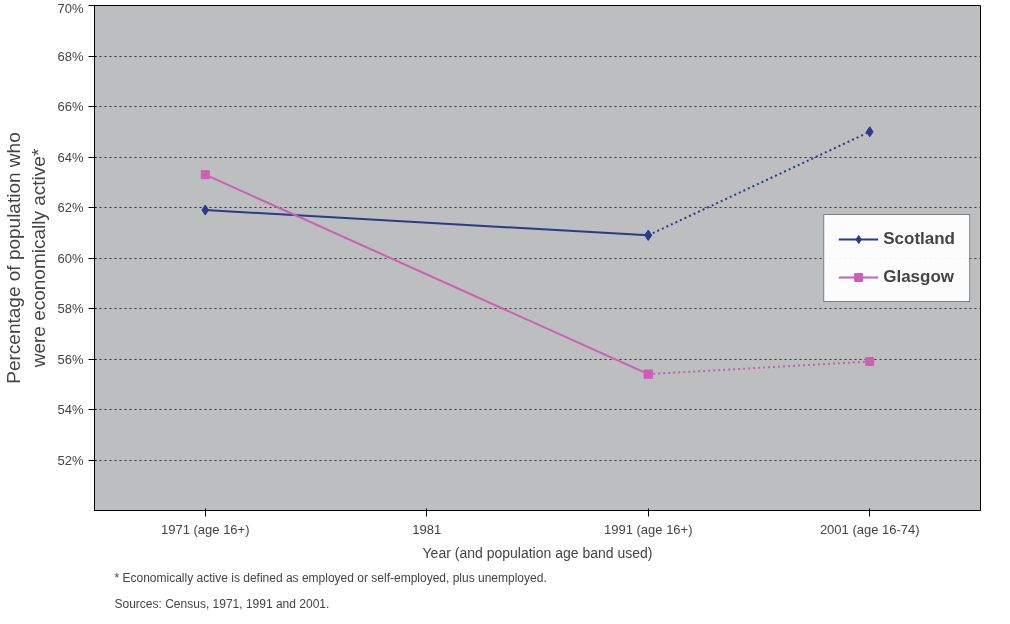 The height and width of the screenshot is (624, 1010). What do you see at coordinates (222, 603) in the screenshot?
I see `source-note: Sources: Census, 1971, 1991 and 2001.` at bounding box center [222, 603].